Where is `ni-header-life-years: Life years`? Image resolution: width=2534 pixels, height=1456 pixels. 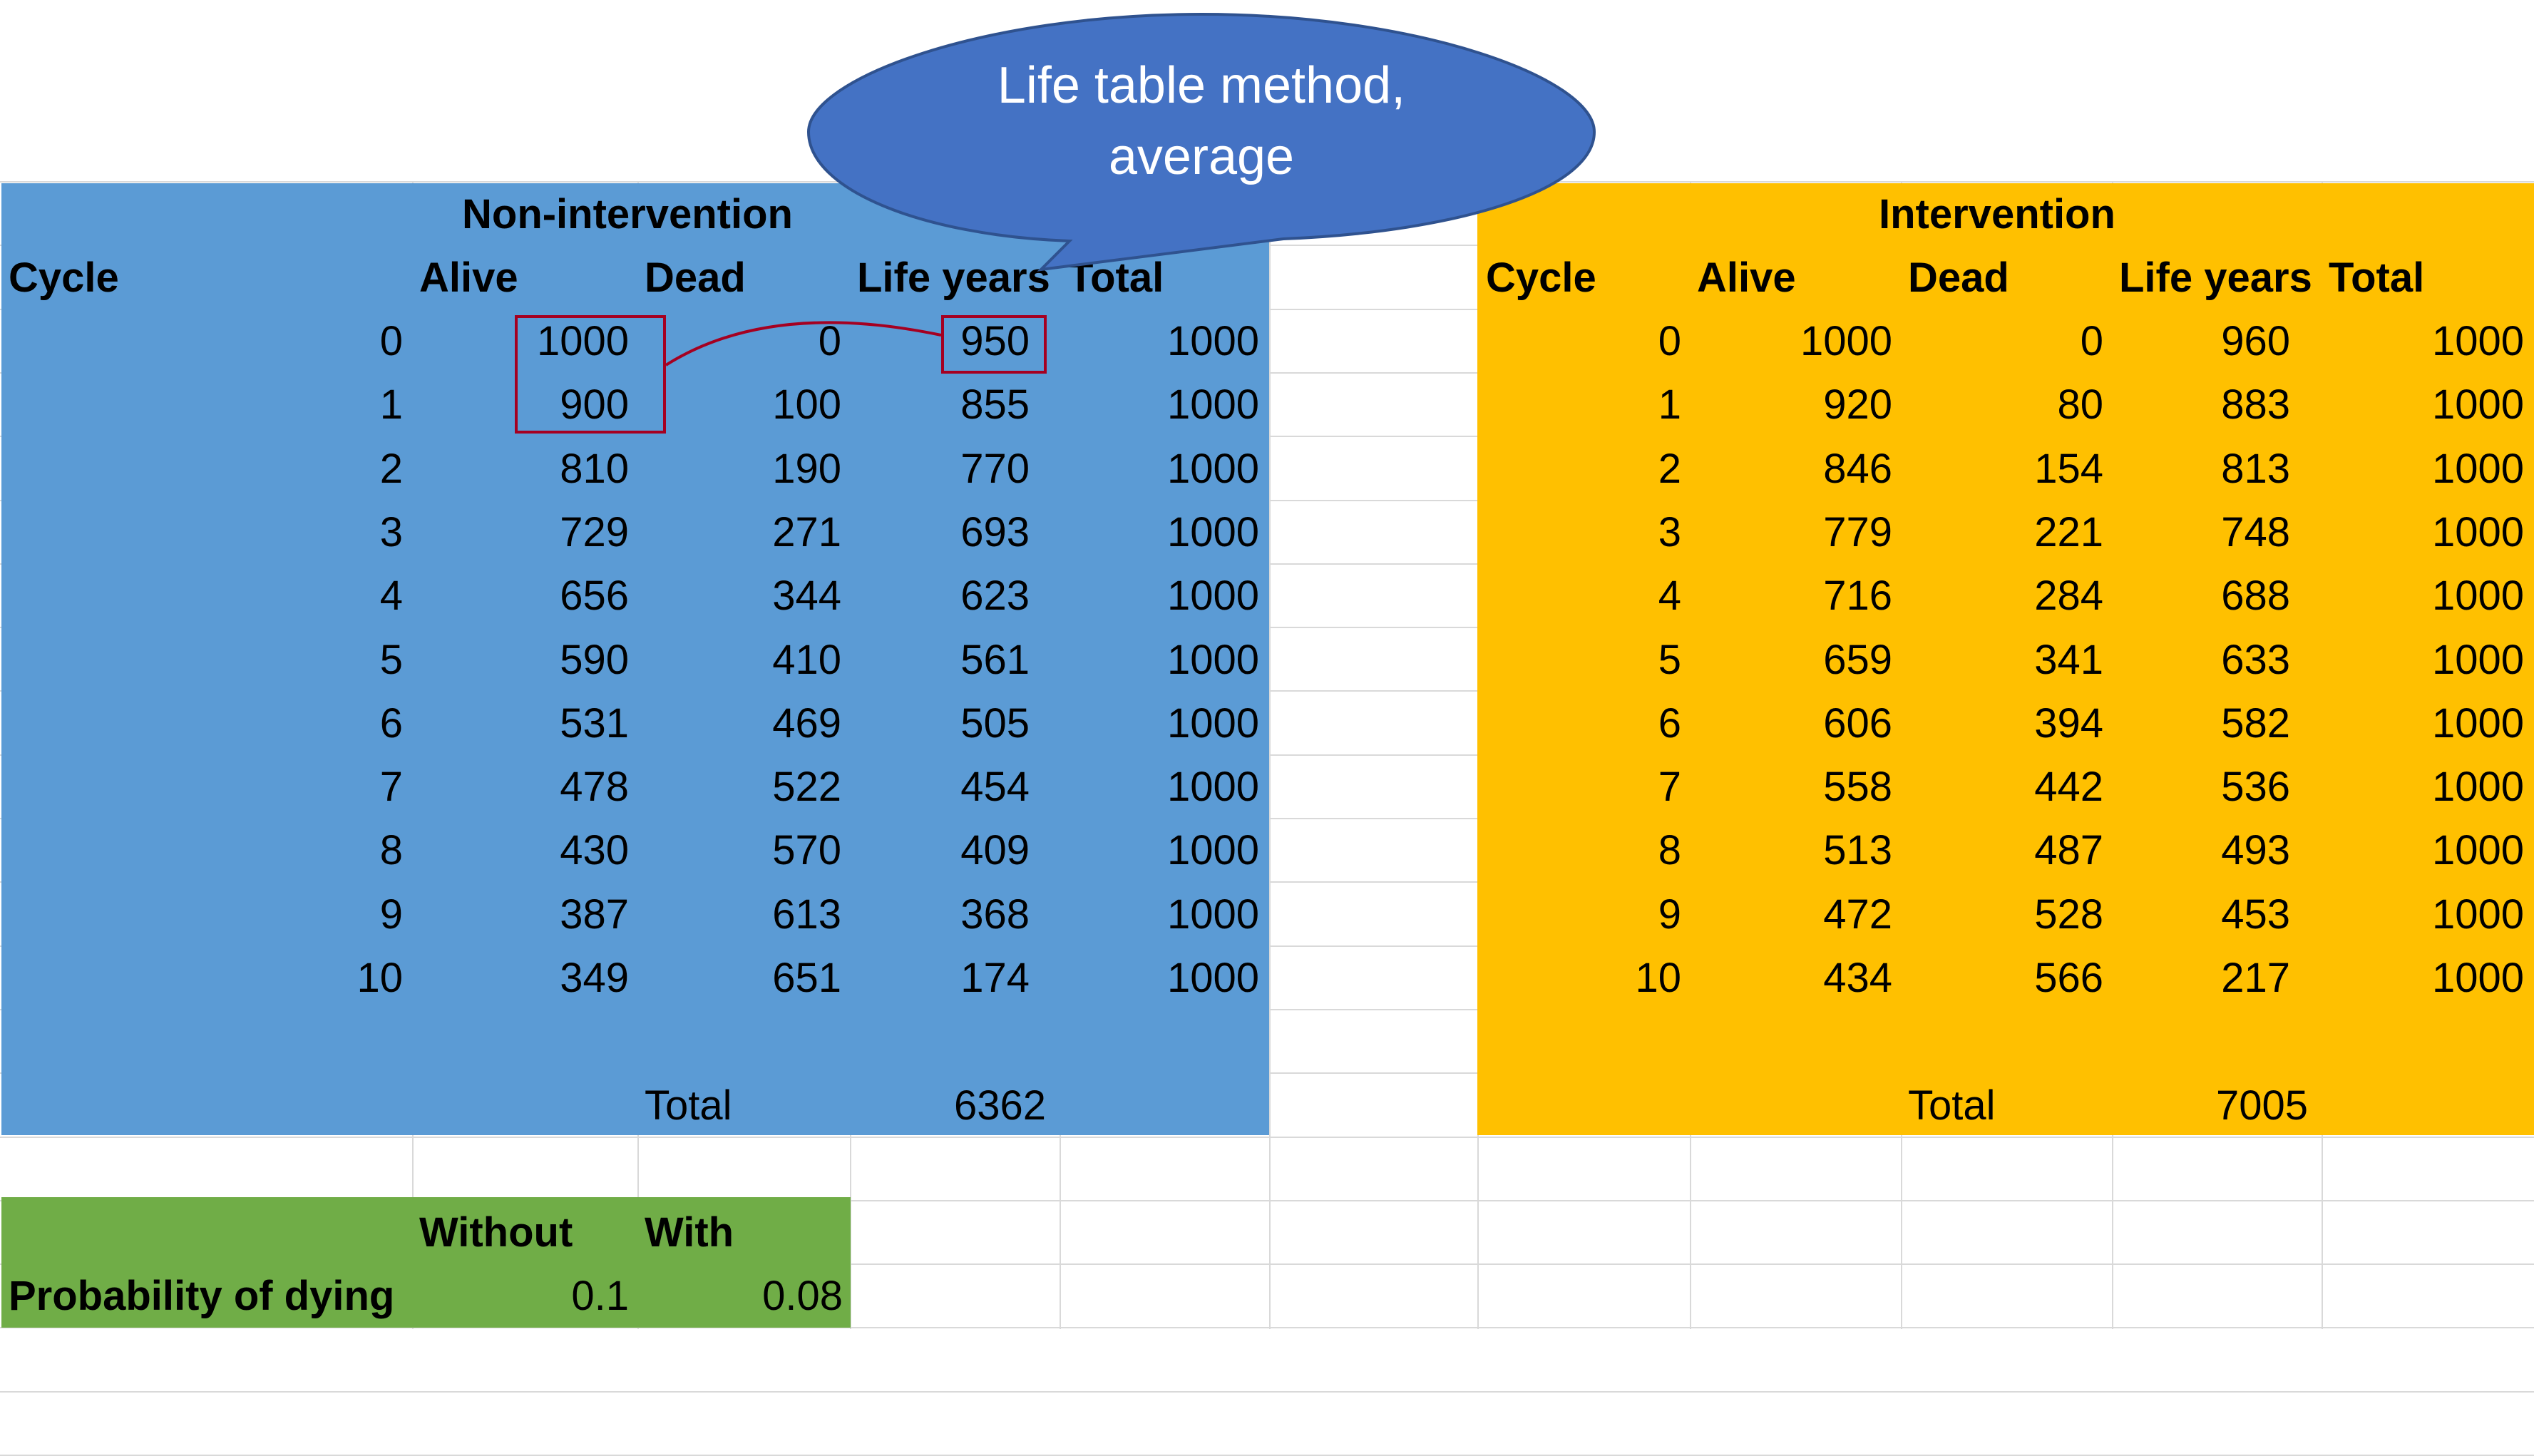 ni-header-life-years: Life years is located at coordinates (954, 278).